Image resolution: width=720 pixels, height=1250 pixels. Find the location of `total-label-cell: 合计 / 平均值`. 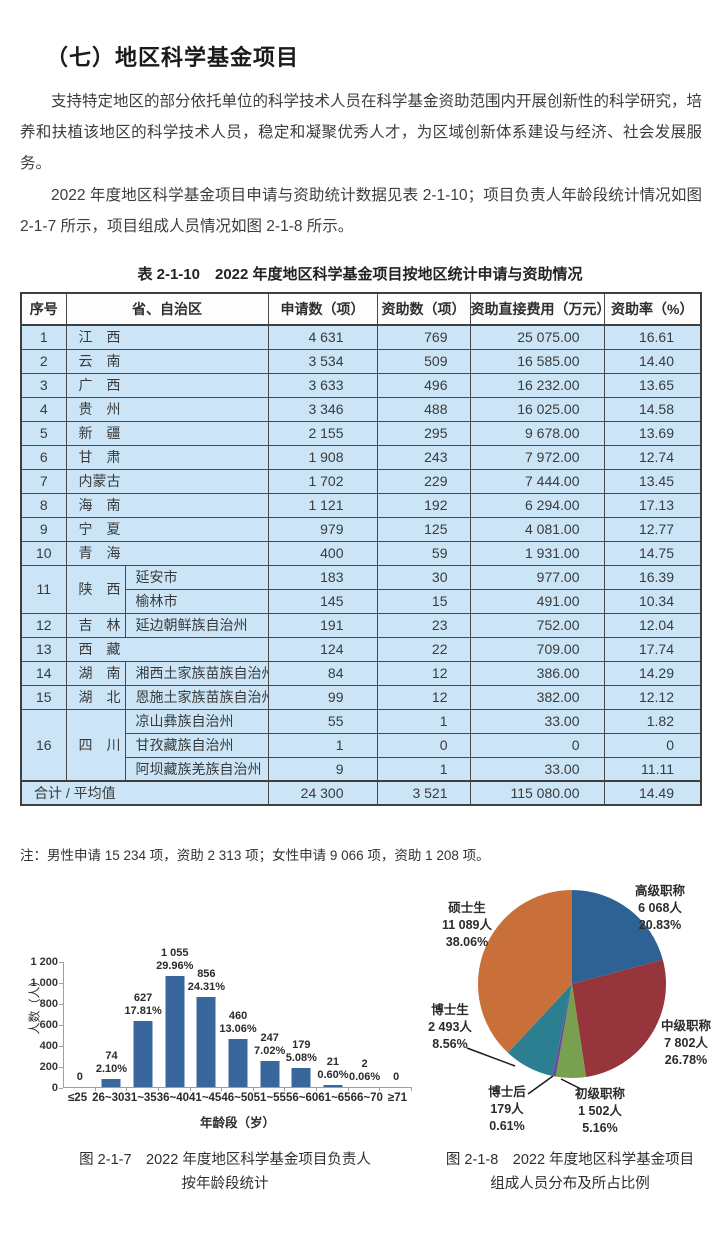

total-label-cell: 合计 / 平均值 is located at coordinates (144, 793).